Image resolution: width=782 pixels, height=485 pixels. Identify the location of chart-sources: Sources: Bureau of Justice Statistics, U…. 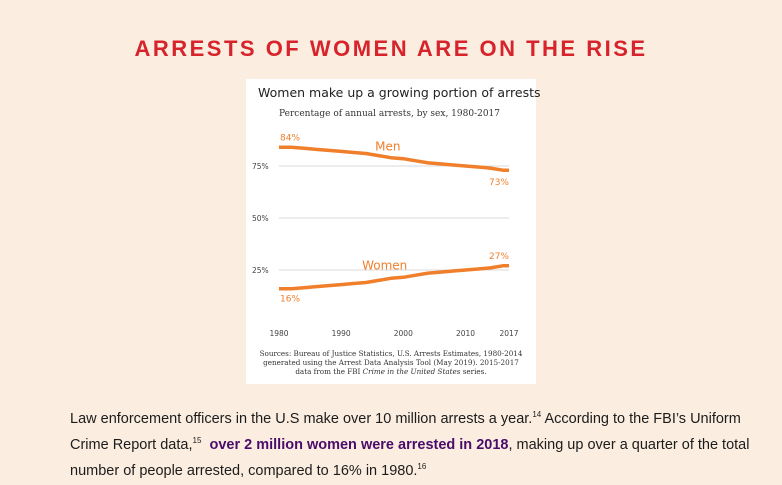
(391, 362).